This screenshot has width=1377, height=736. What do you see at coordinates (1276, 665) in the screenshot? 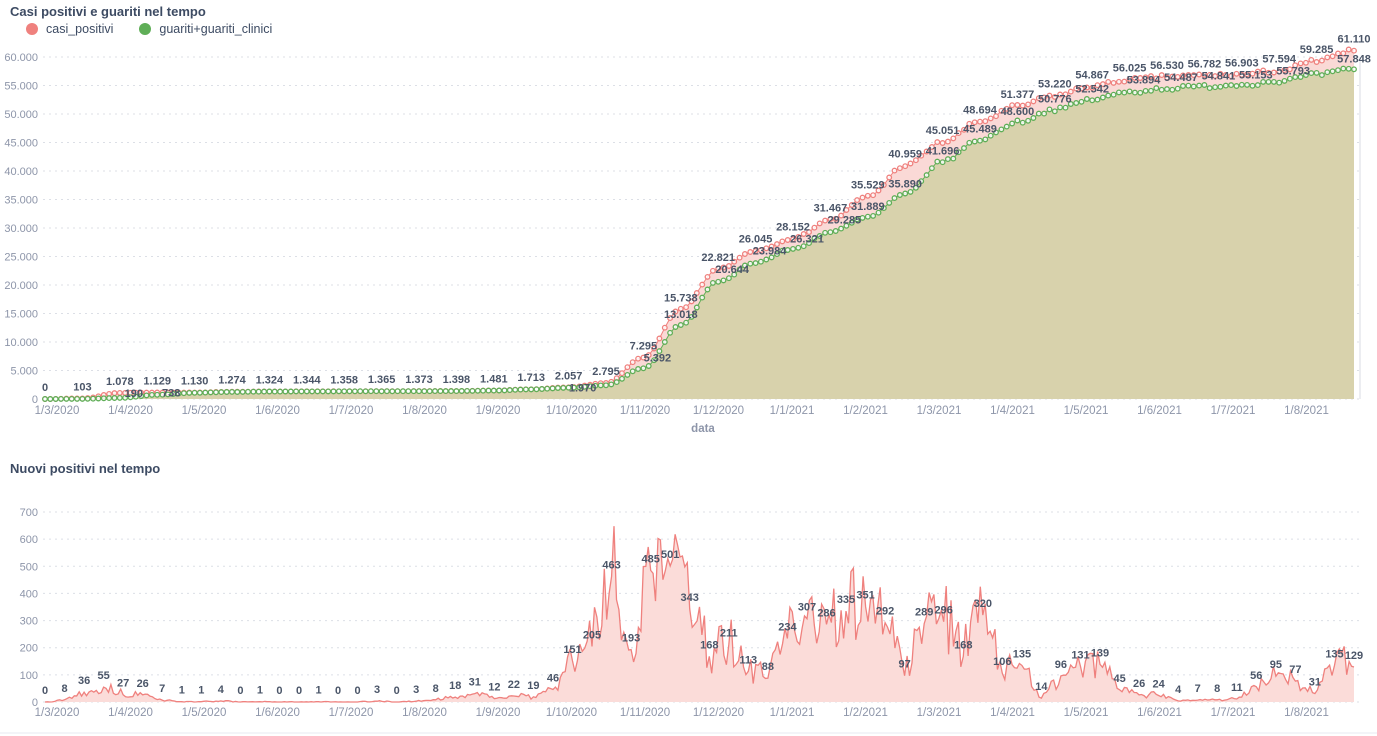
I see `svg-text: 95` at bounding box center [1276, 665].